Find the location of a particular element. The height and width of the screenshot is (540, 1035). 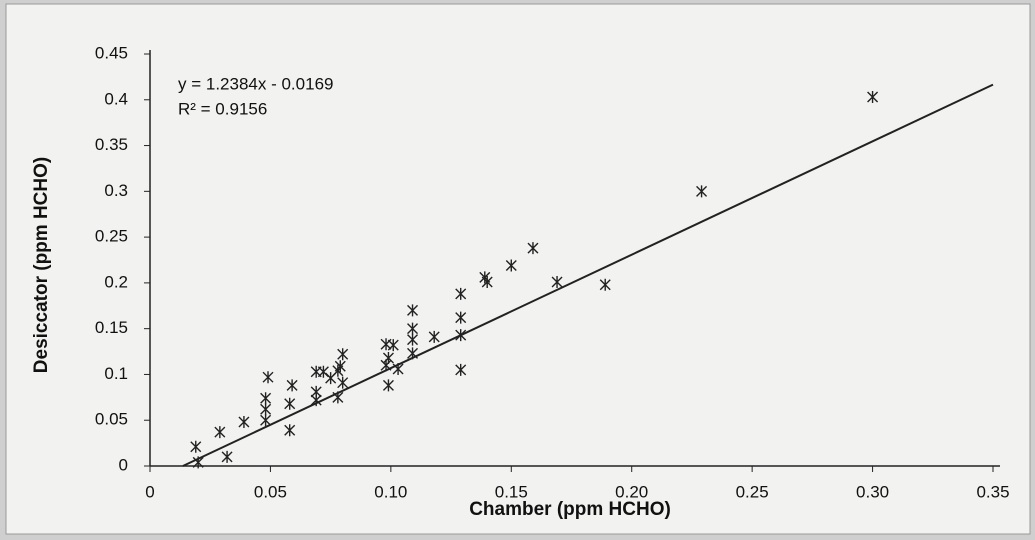

x-tick-label: 0.20 is located at coordinates (631, 491).